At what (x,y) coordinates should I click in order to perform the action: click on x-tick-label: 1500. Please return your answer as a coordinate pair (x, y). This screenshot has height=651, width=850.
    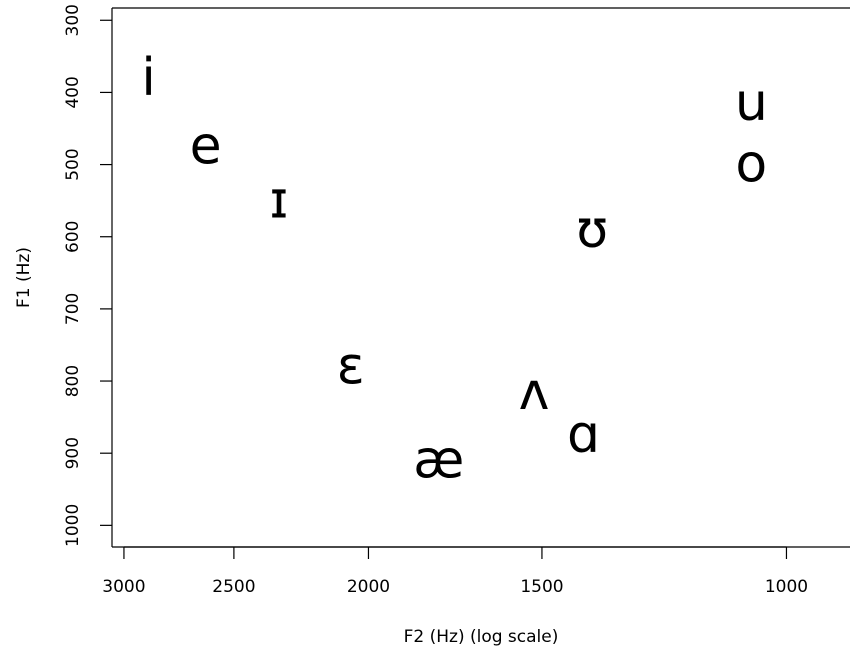
    Looking at the image, I should click on (541, 587).